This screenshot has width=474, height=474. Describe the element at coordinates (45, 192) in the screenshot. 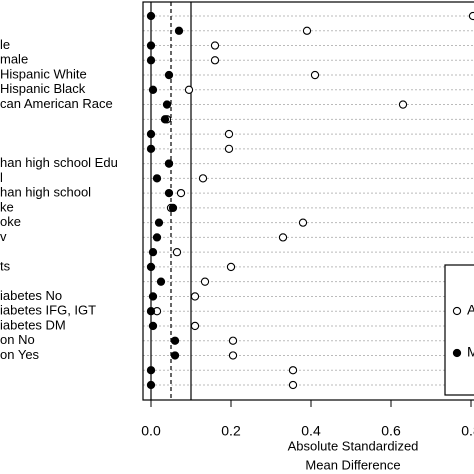

I see `y-tick-label: han high school` at that location.